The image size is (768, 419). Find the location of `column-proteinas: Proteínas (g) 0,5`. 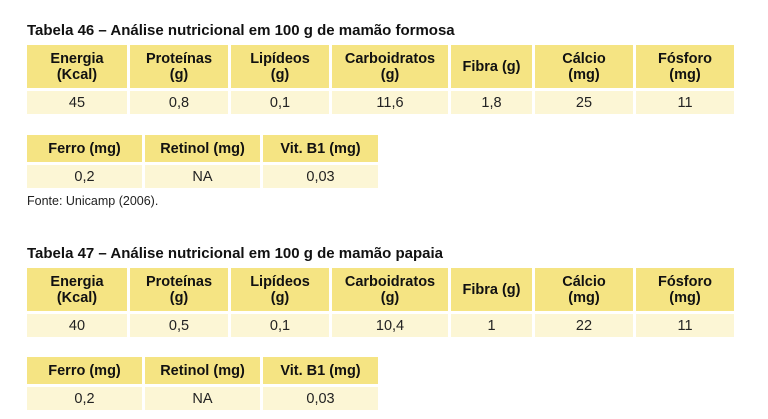

column-proteinas: Proteínas (g) 0,5 is located at coordinates (179, 302).